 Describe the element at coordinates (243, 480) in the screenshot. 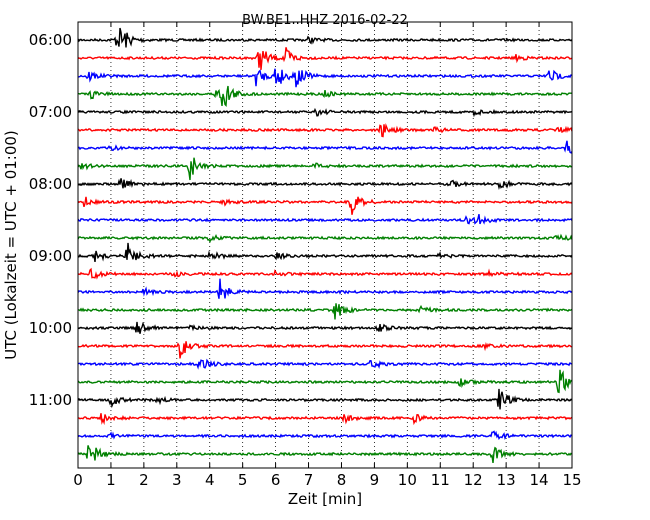

I see `x-tick-label: 5` at that location.